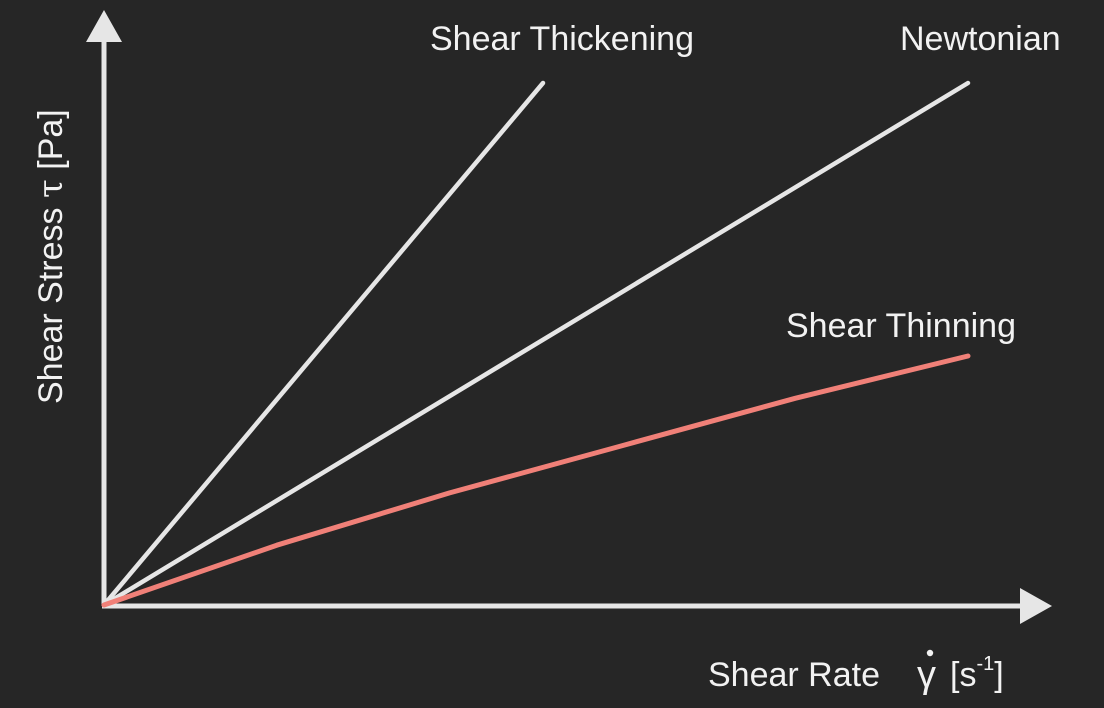 Image resolution: width=1104 pixels, height=708 pixels. I want to click on y-axis-label-text: Shear Stress, so click(51, 305).